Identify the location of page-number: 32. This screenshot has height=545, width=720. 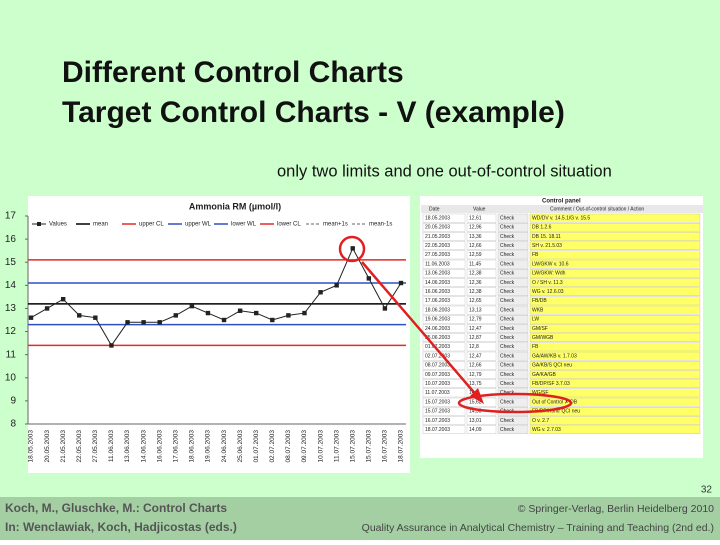
(707, 490).